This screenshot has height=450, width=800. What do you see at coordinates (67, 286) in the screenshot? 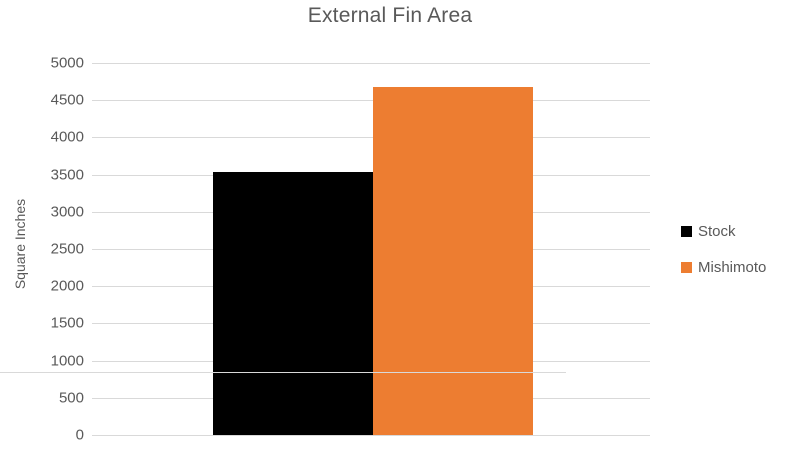
I see `y-axis-tick-label: 2000` at bounding box center [67, 286].